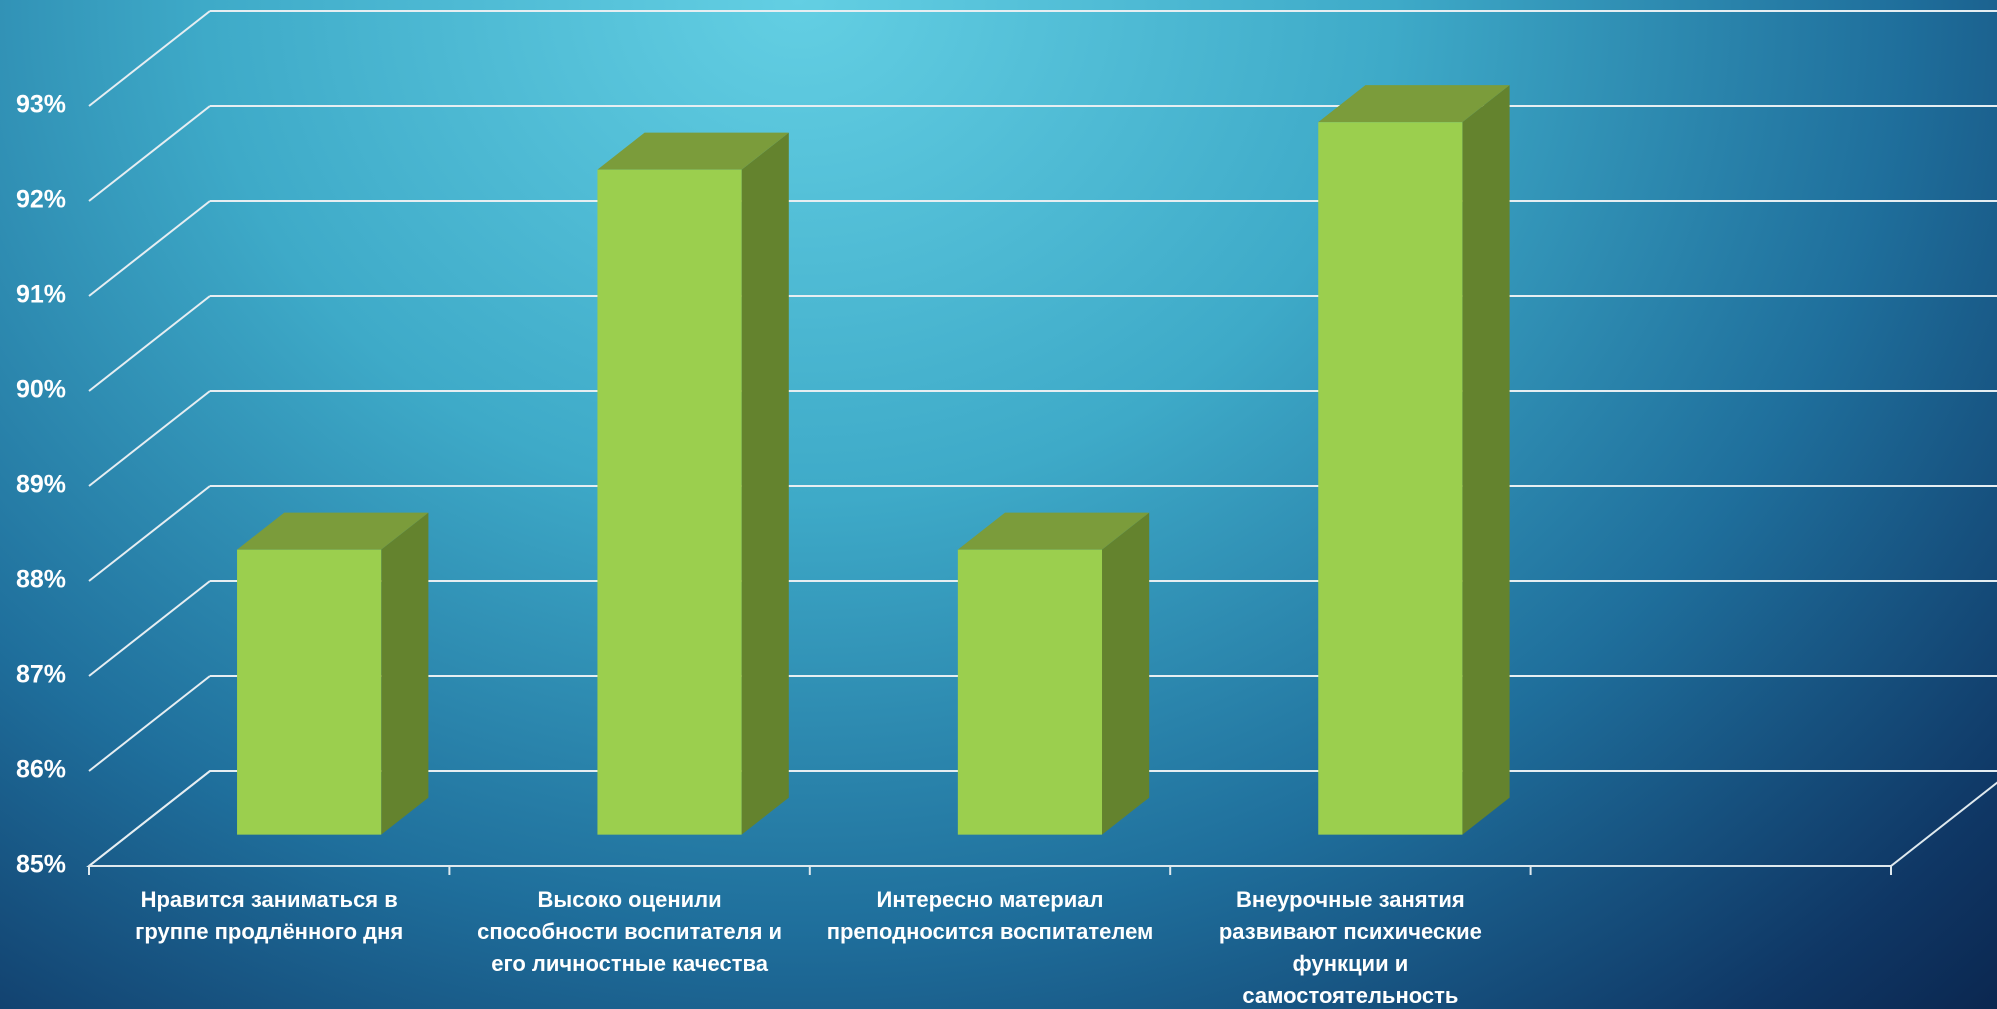 Image resolution: width=1997 pixels, height=1009 pixels. What do you see at coordinates (41, 865) in the screenshot?
I see `y-tick-label: 85%` at bounding box center [41, 865].